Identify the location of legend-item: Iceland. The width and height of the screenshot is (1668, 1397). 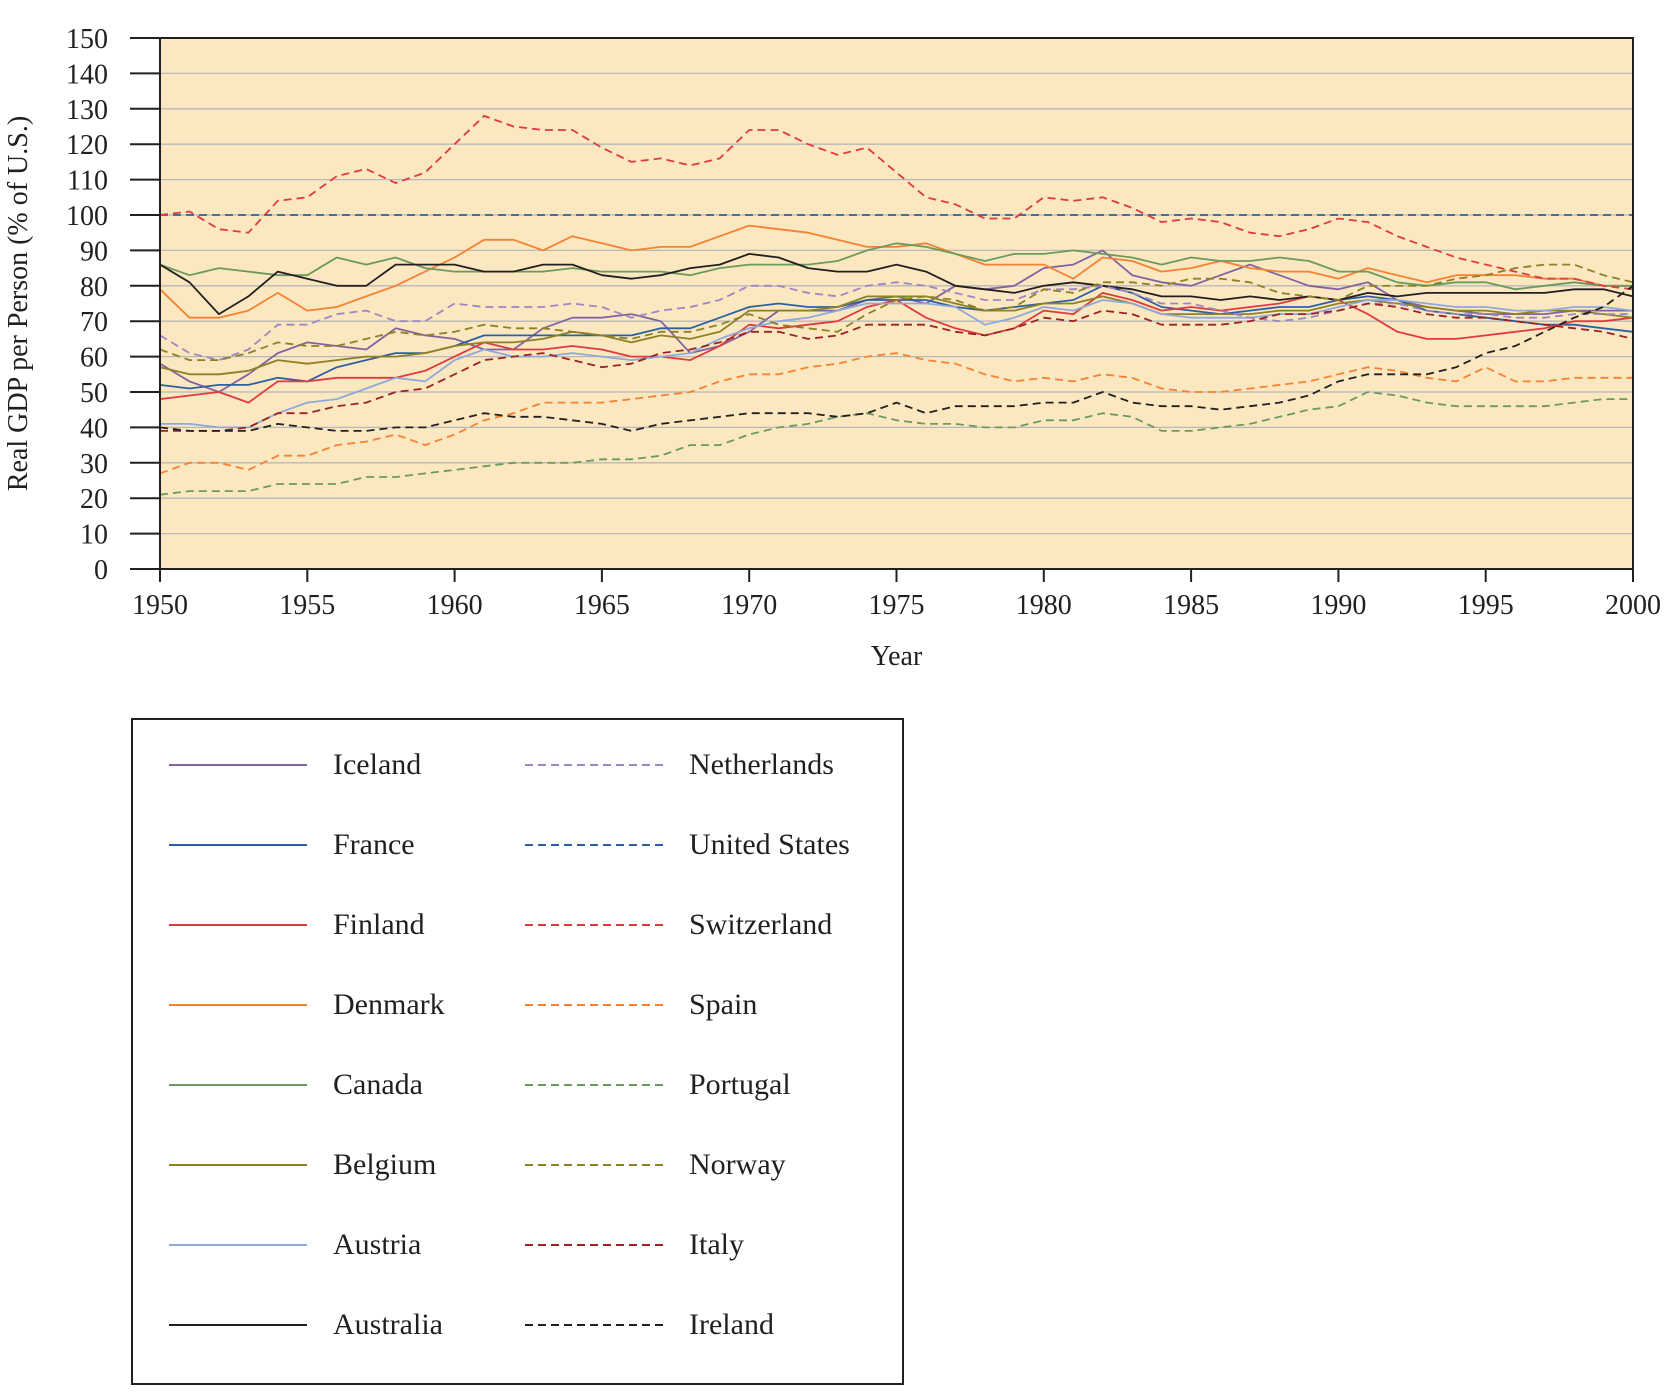
(295, 765).